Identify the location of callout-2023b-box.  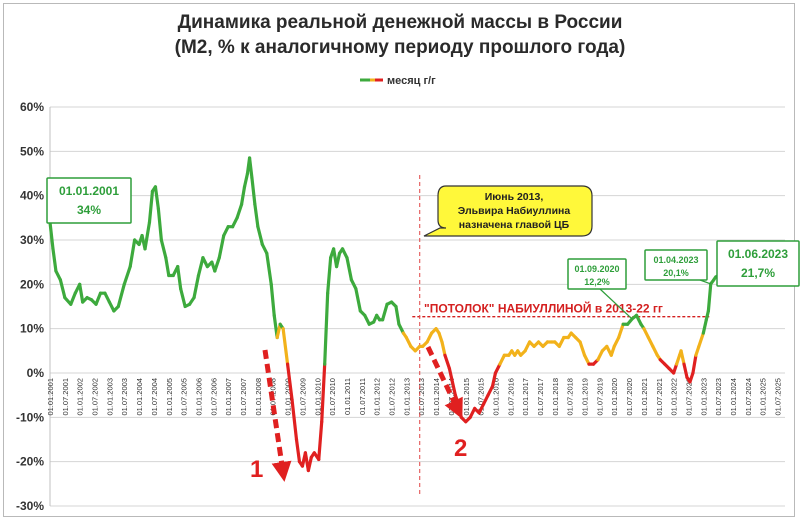
(758, 263).